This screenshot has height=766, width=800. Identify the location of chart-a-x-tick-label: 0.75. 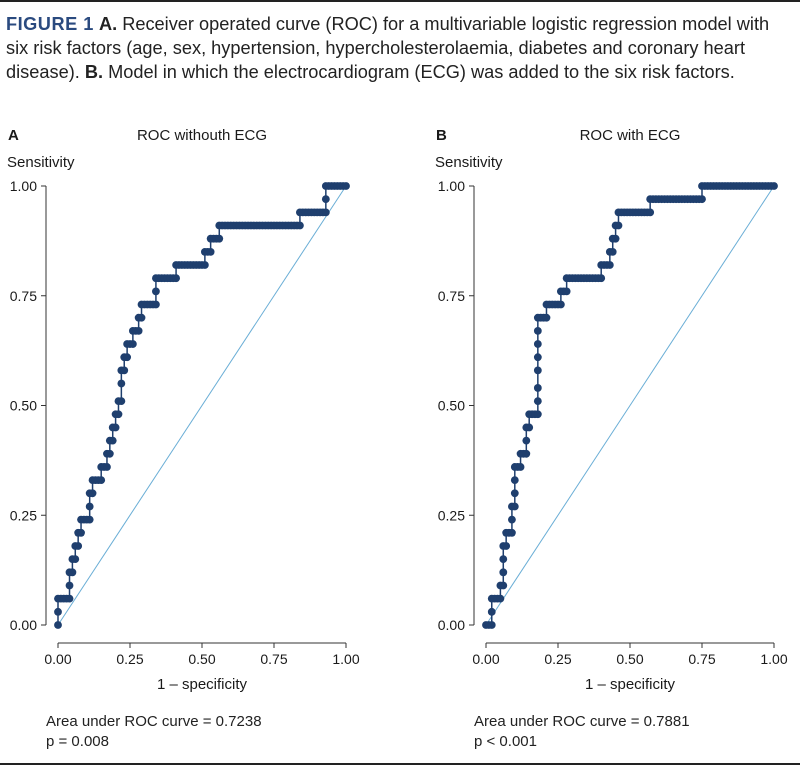
(273, 659).